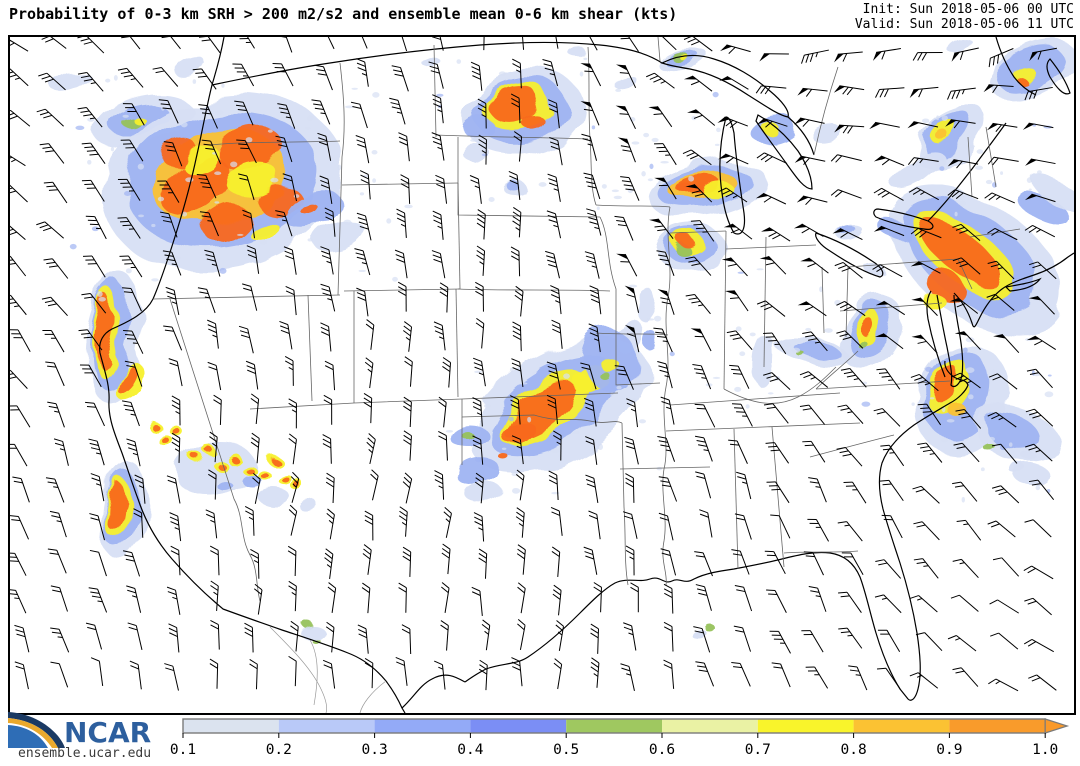 The image size is (1080, 766). I want to click on valid-time: Valid: Sun 2018-05-06 11 UTC, so click(964, 24).